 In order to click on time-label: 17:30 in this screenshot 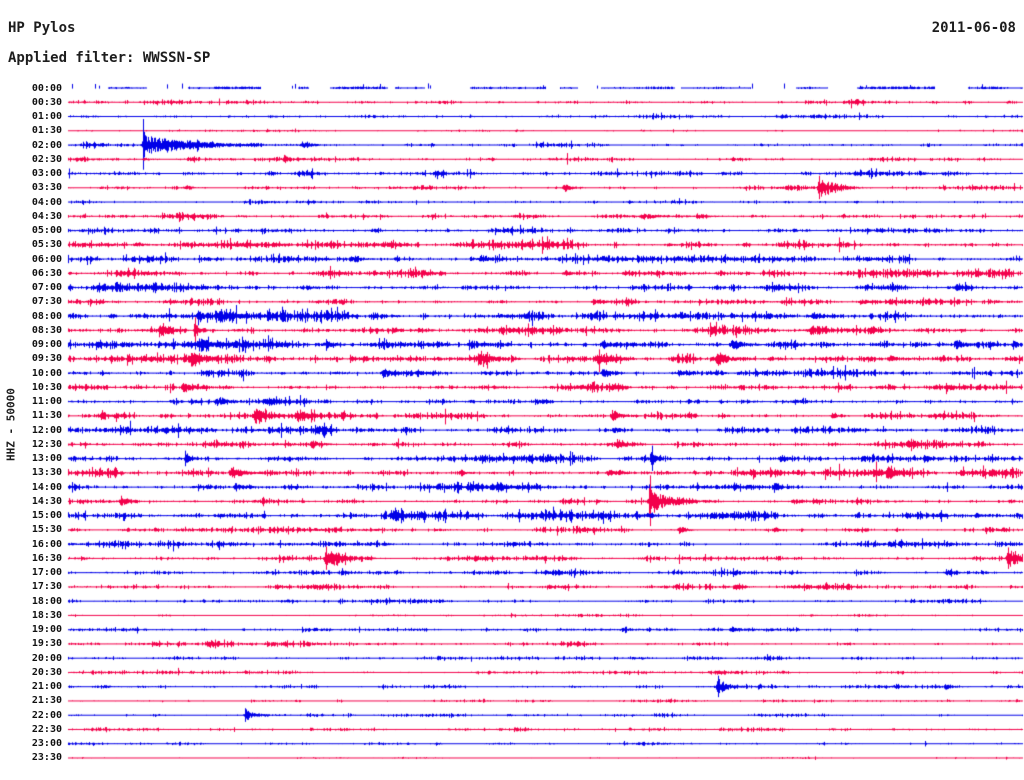, I will do `click(46, 587)`.